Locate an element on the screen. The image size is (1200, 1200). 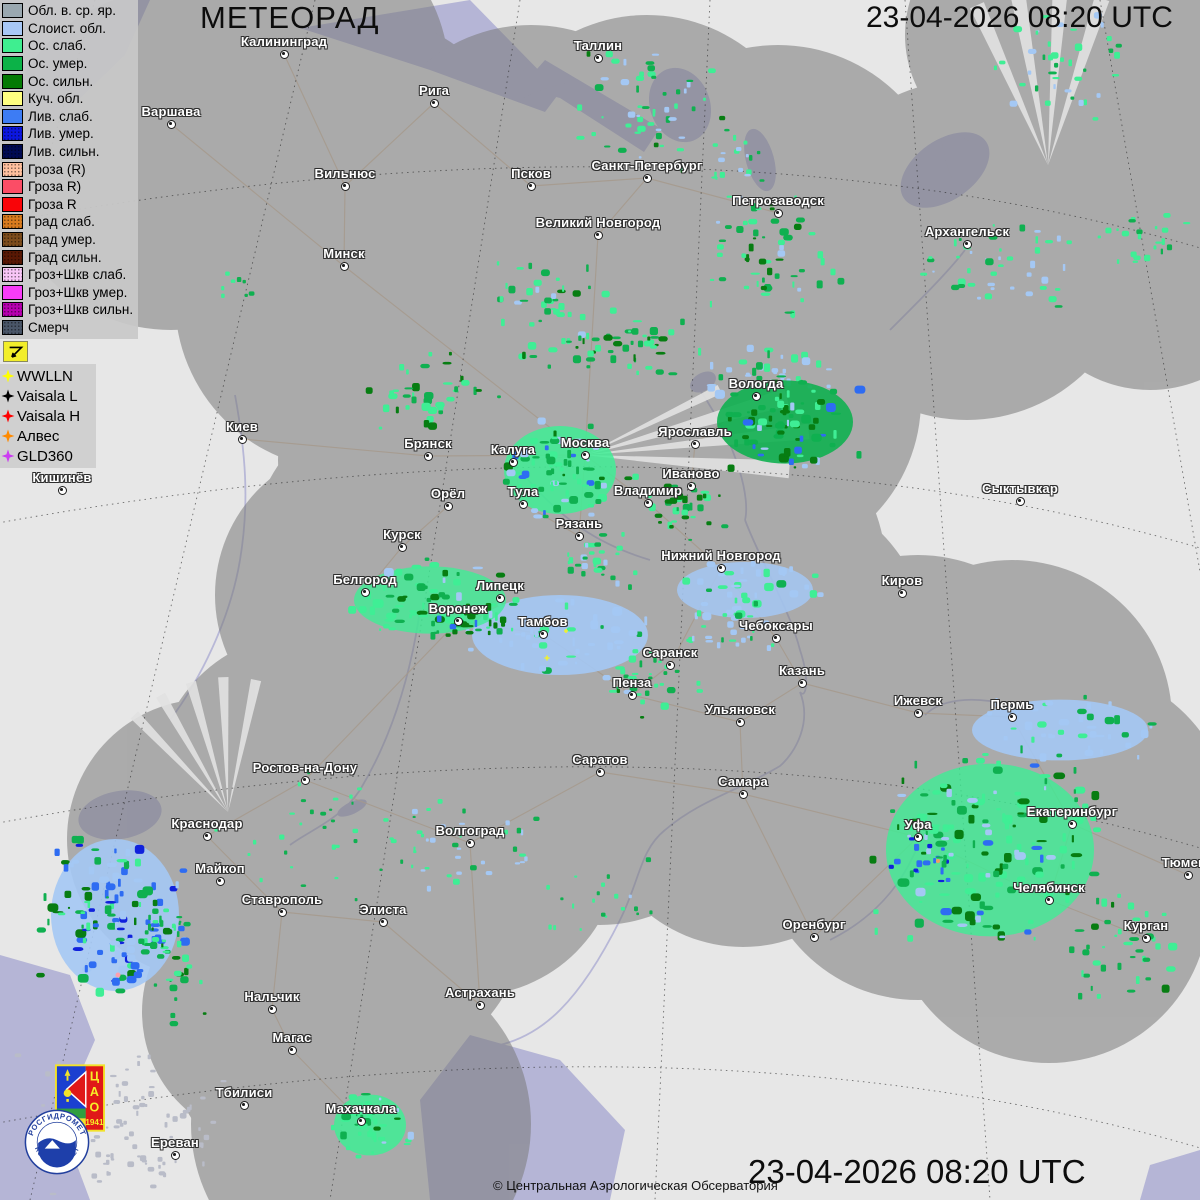
precip-area-tambov-strat is located at coordinates (560, 635).